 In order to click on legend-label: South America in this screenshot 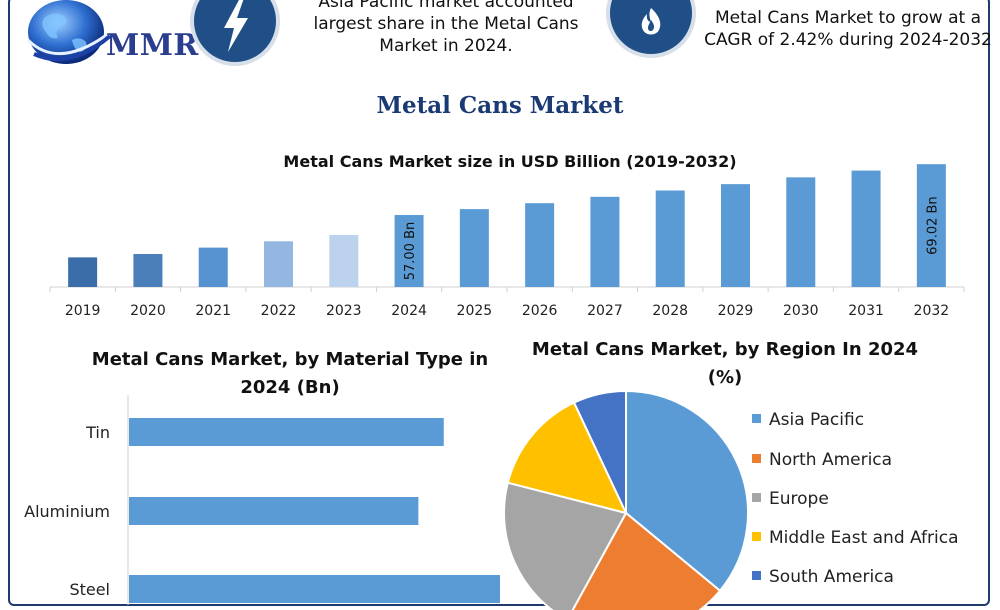, I will do `click(831, 577)`.